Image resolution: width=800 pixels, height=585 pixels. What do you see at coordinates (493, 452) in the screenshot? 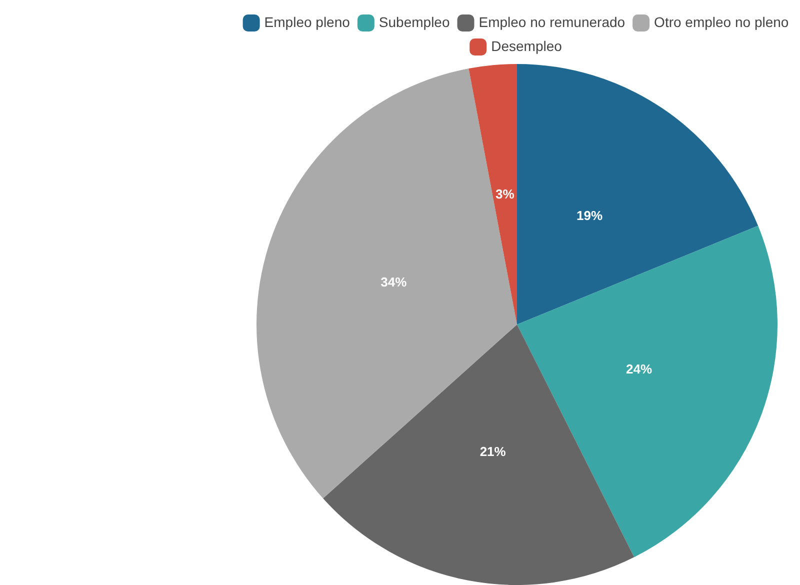
I see `data-label: 21%` at bounding box center [493, 452].